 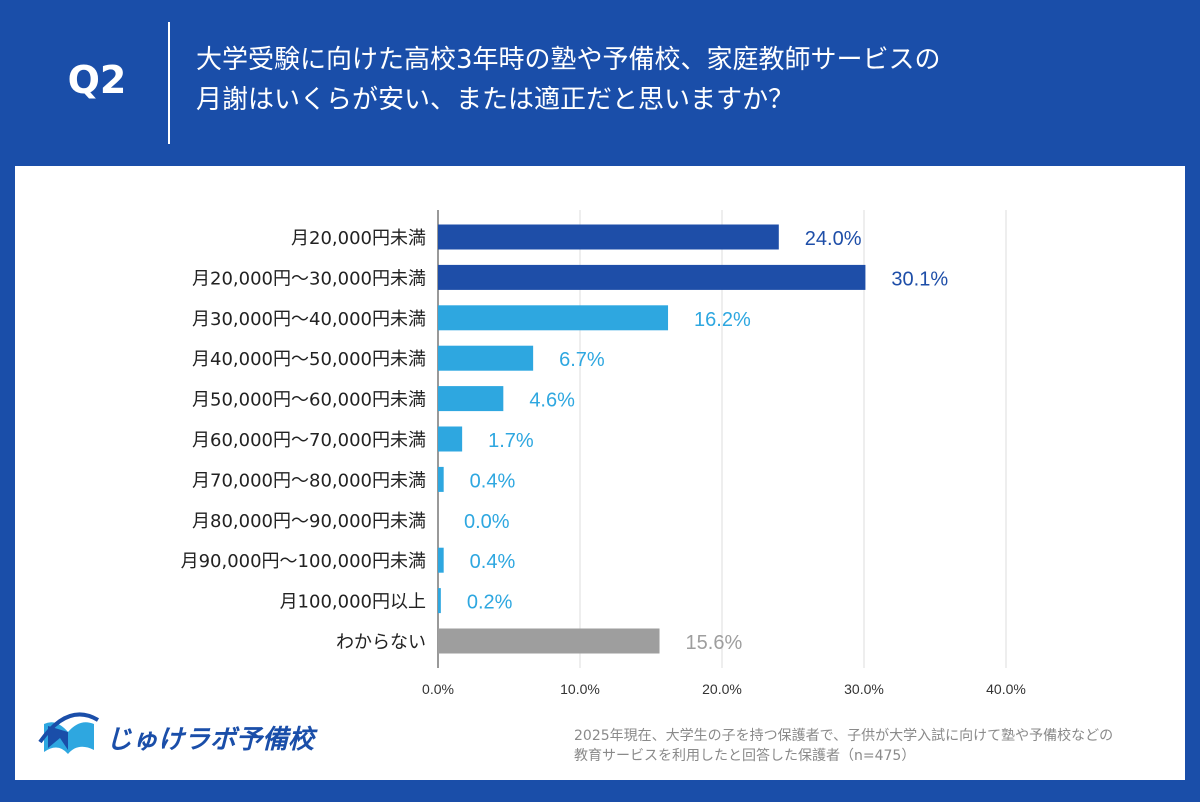 I want to click on category-label: わからない, so click(x=381, y=642).